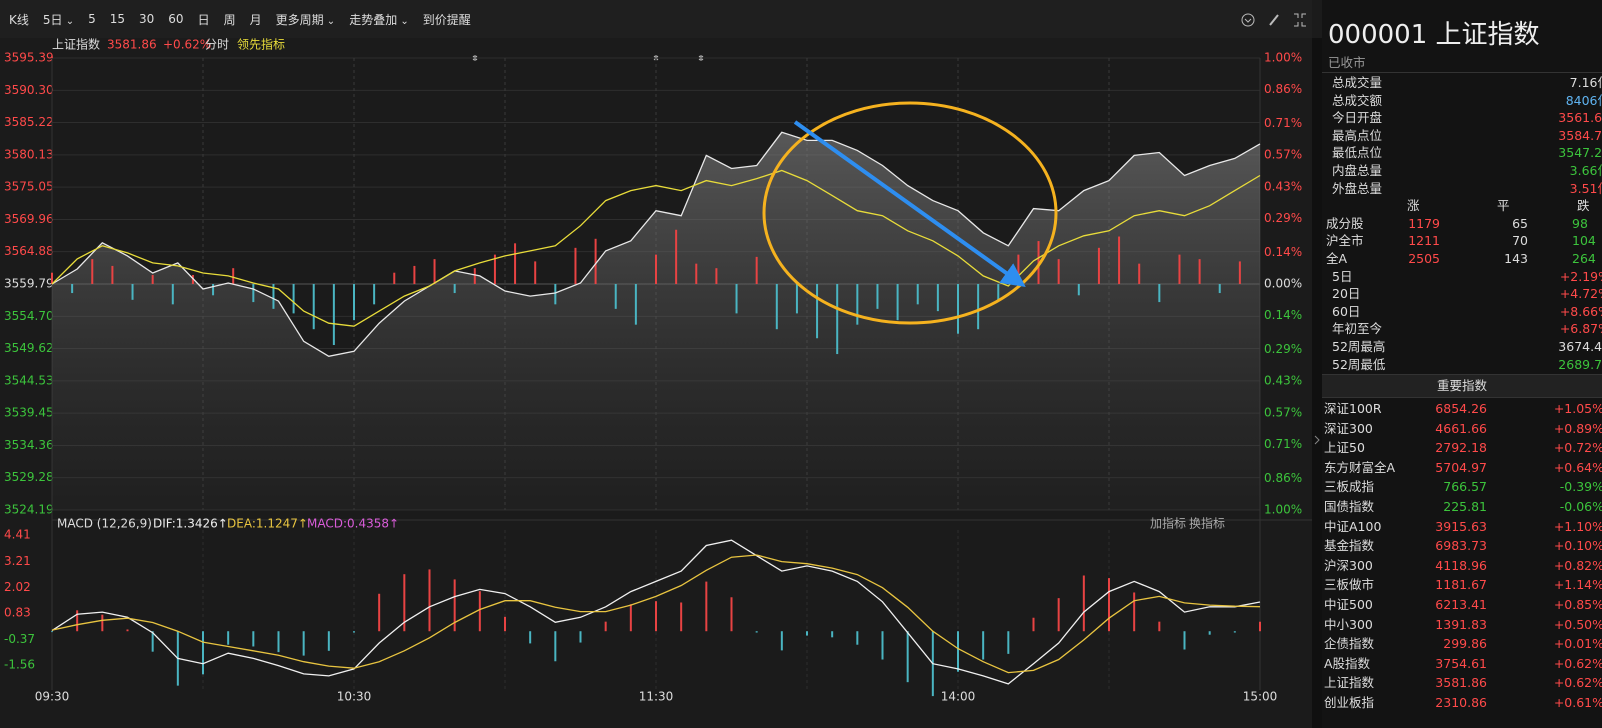 This screenshot has height=728, width=1602. I want to click on y2-tick-label: 0.57%, so click(1283, 412).